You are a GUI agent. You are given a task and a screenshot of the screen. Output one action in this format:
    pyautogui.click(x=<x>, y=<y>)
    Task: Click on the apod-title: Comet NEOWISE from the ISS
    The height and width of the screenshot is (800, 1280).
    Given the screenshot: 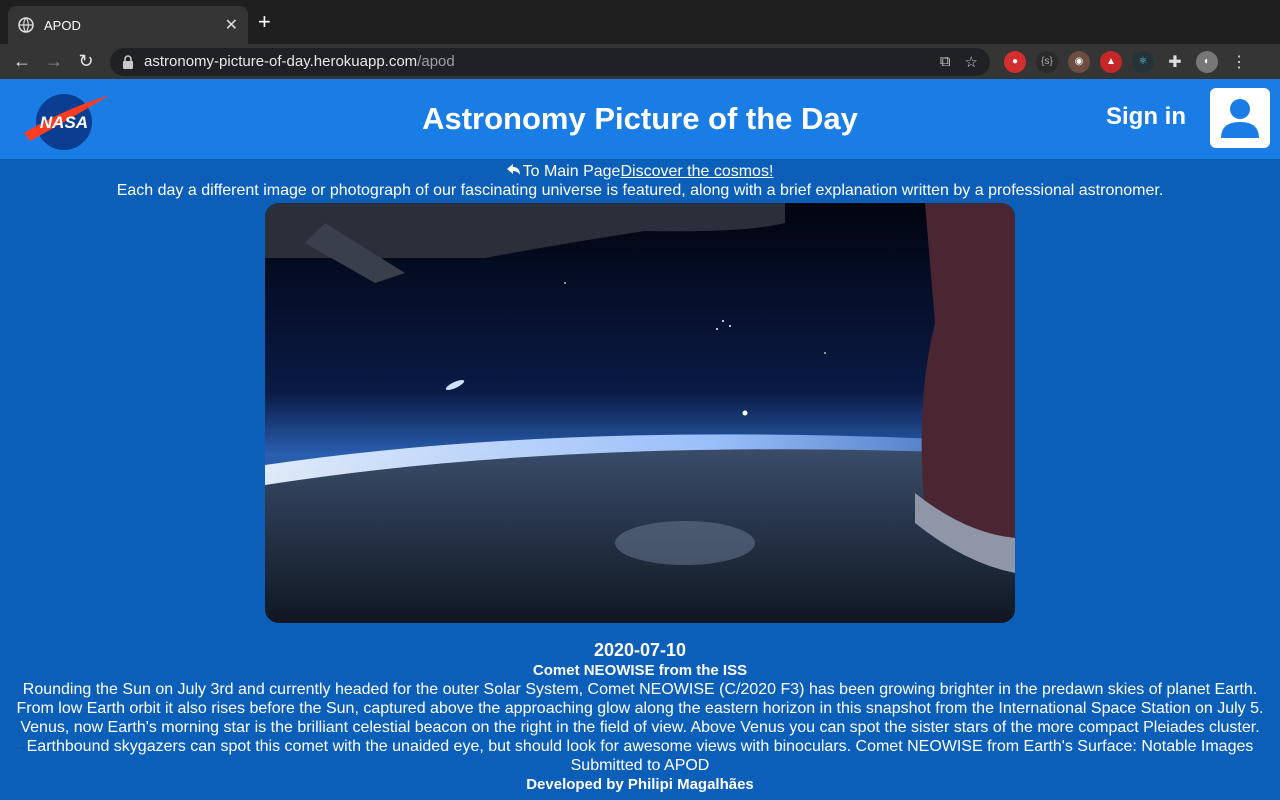 What is the action you would take?
    pyautogui.click(x=640, y=670)
    